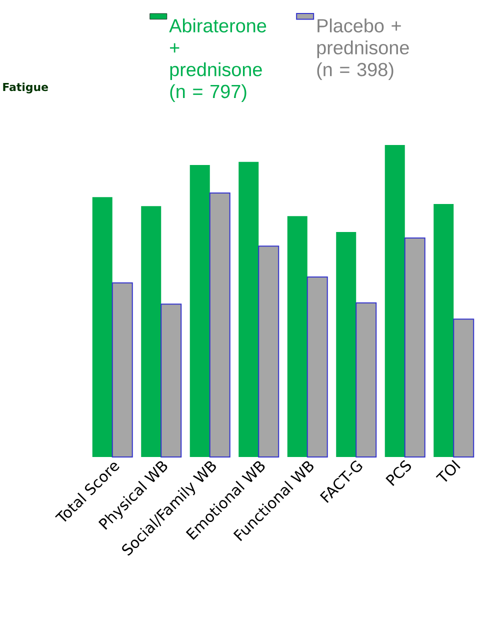  I want to click on x-tick-label: TOI, so click(448, 471).